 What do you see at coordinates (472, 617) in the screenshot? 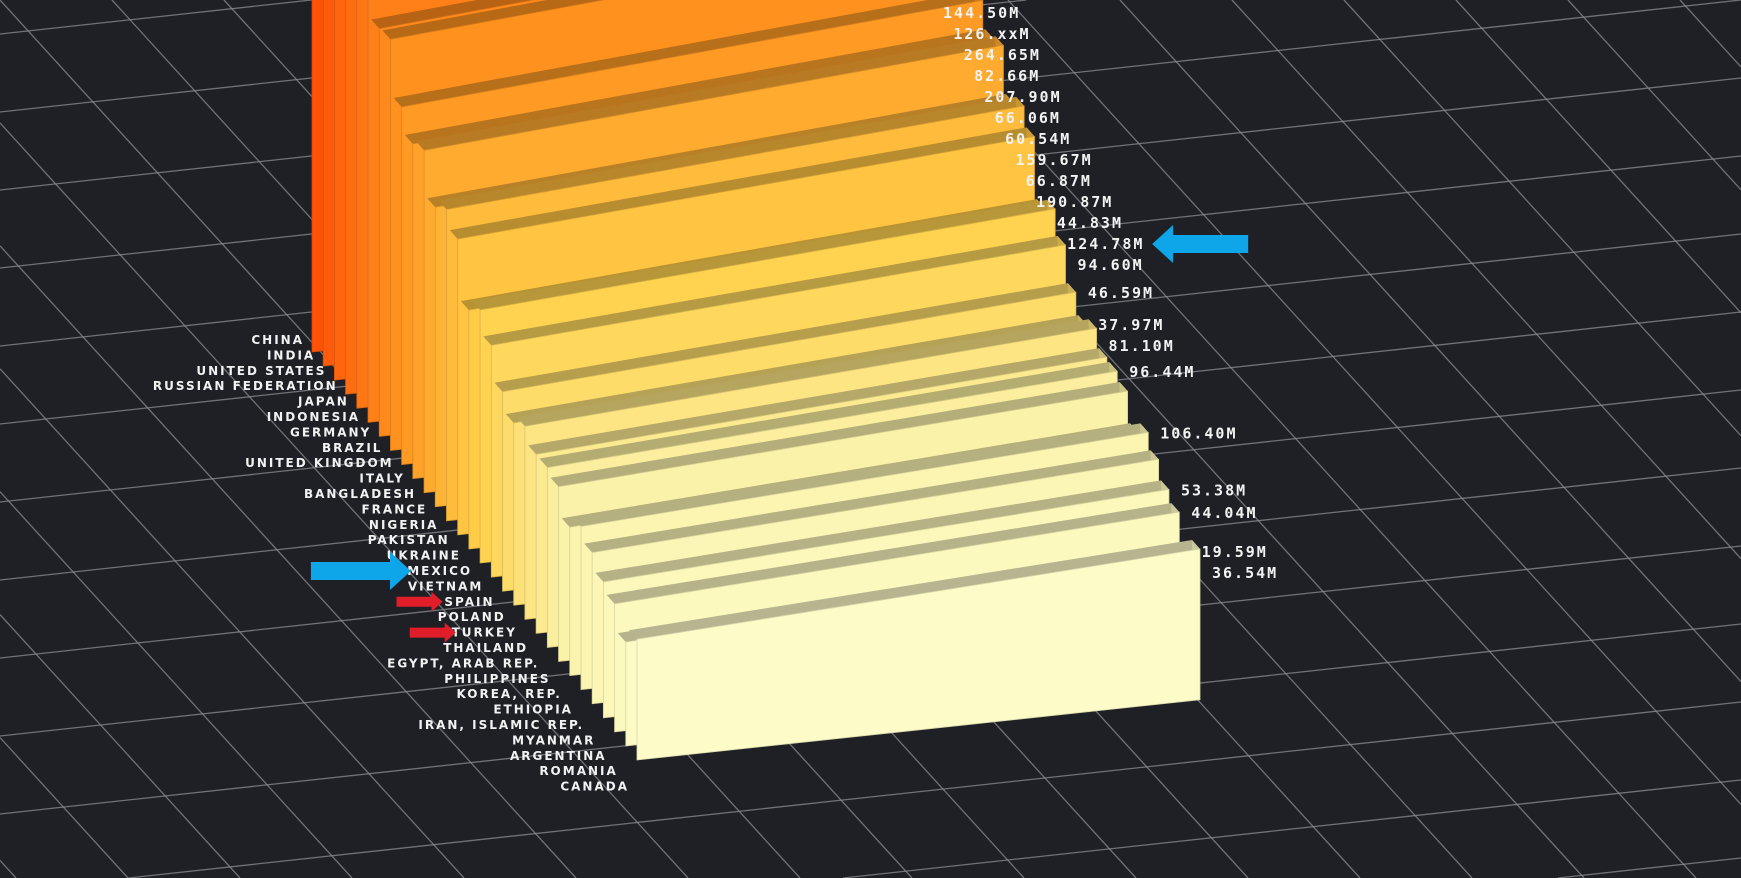
I see `category-label: POLAND` at bounding box center [472, 617].